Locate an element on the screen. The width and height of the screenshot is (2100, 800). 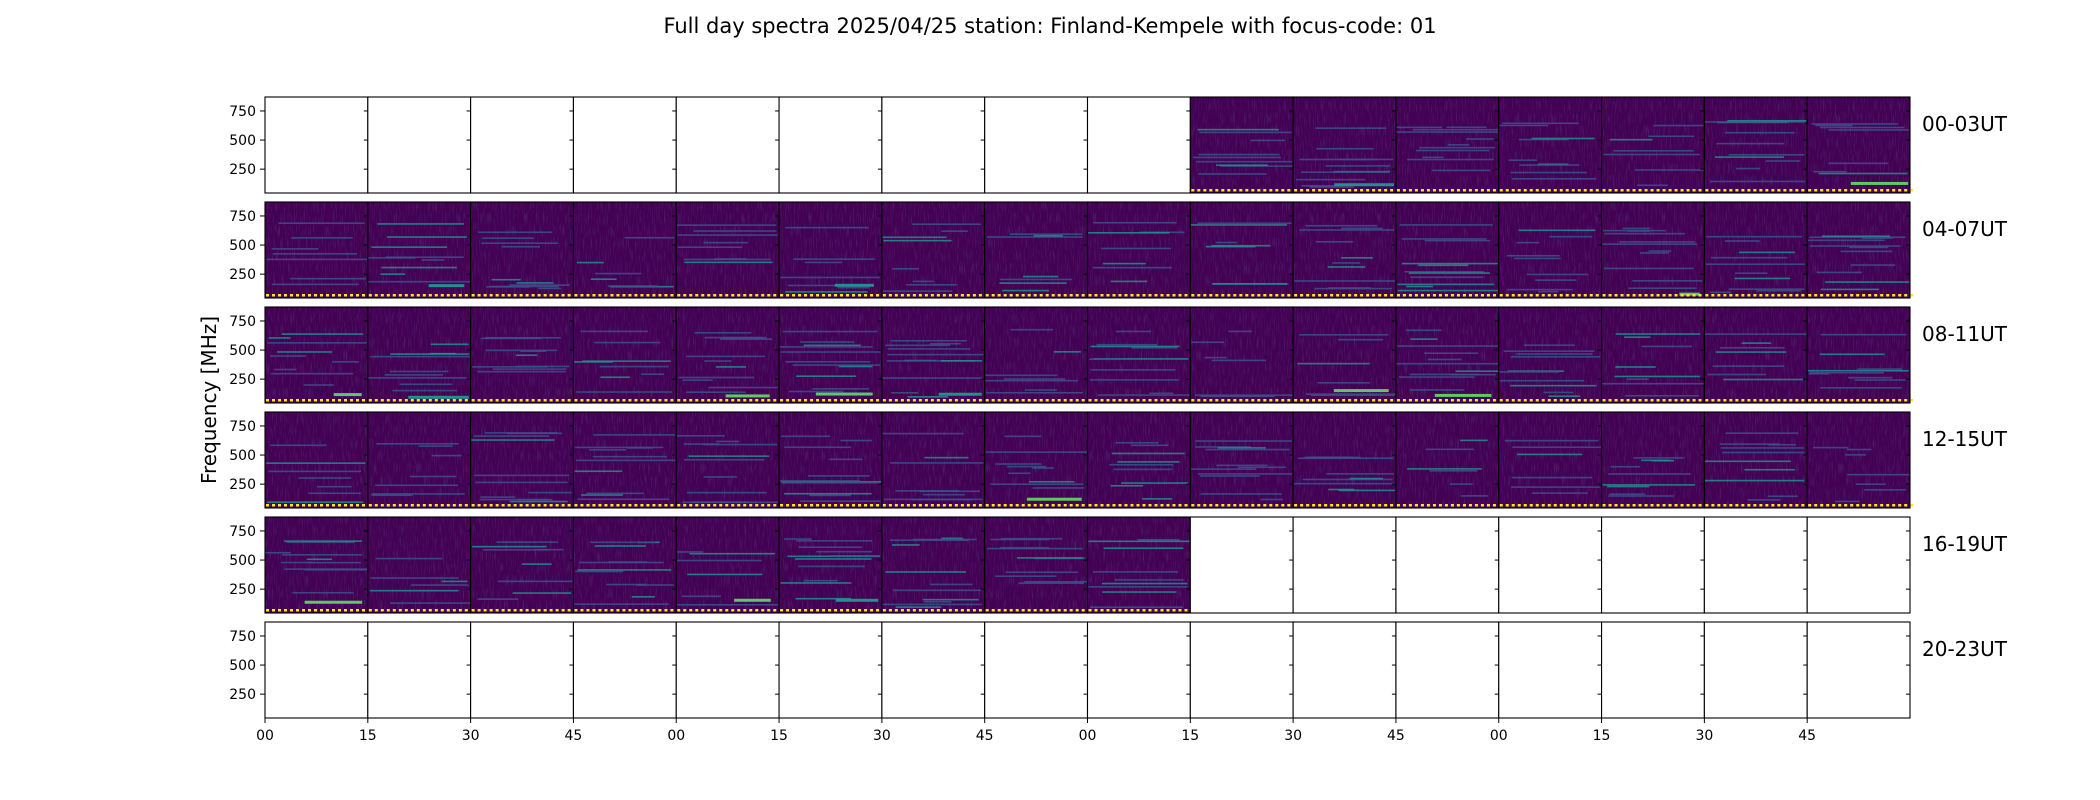
x-tick-label: 30 is located at coordinates (1704, 736).